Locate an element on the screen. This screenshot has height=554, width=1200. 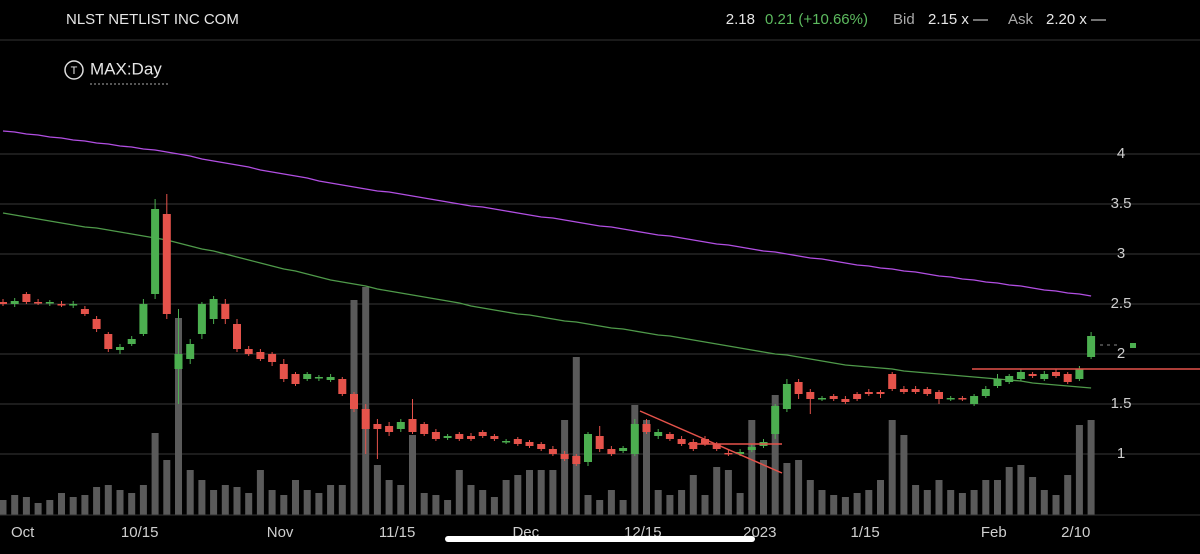
x-tick-label: 1/15 is located at coordinates (864, 532).